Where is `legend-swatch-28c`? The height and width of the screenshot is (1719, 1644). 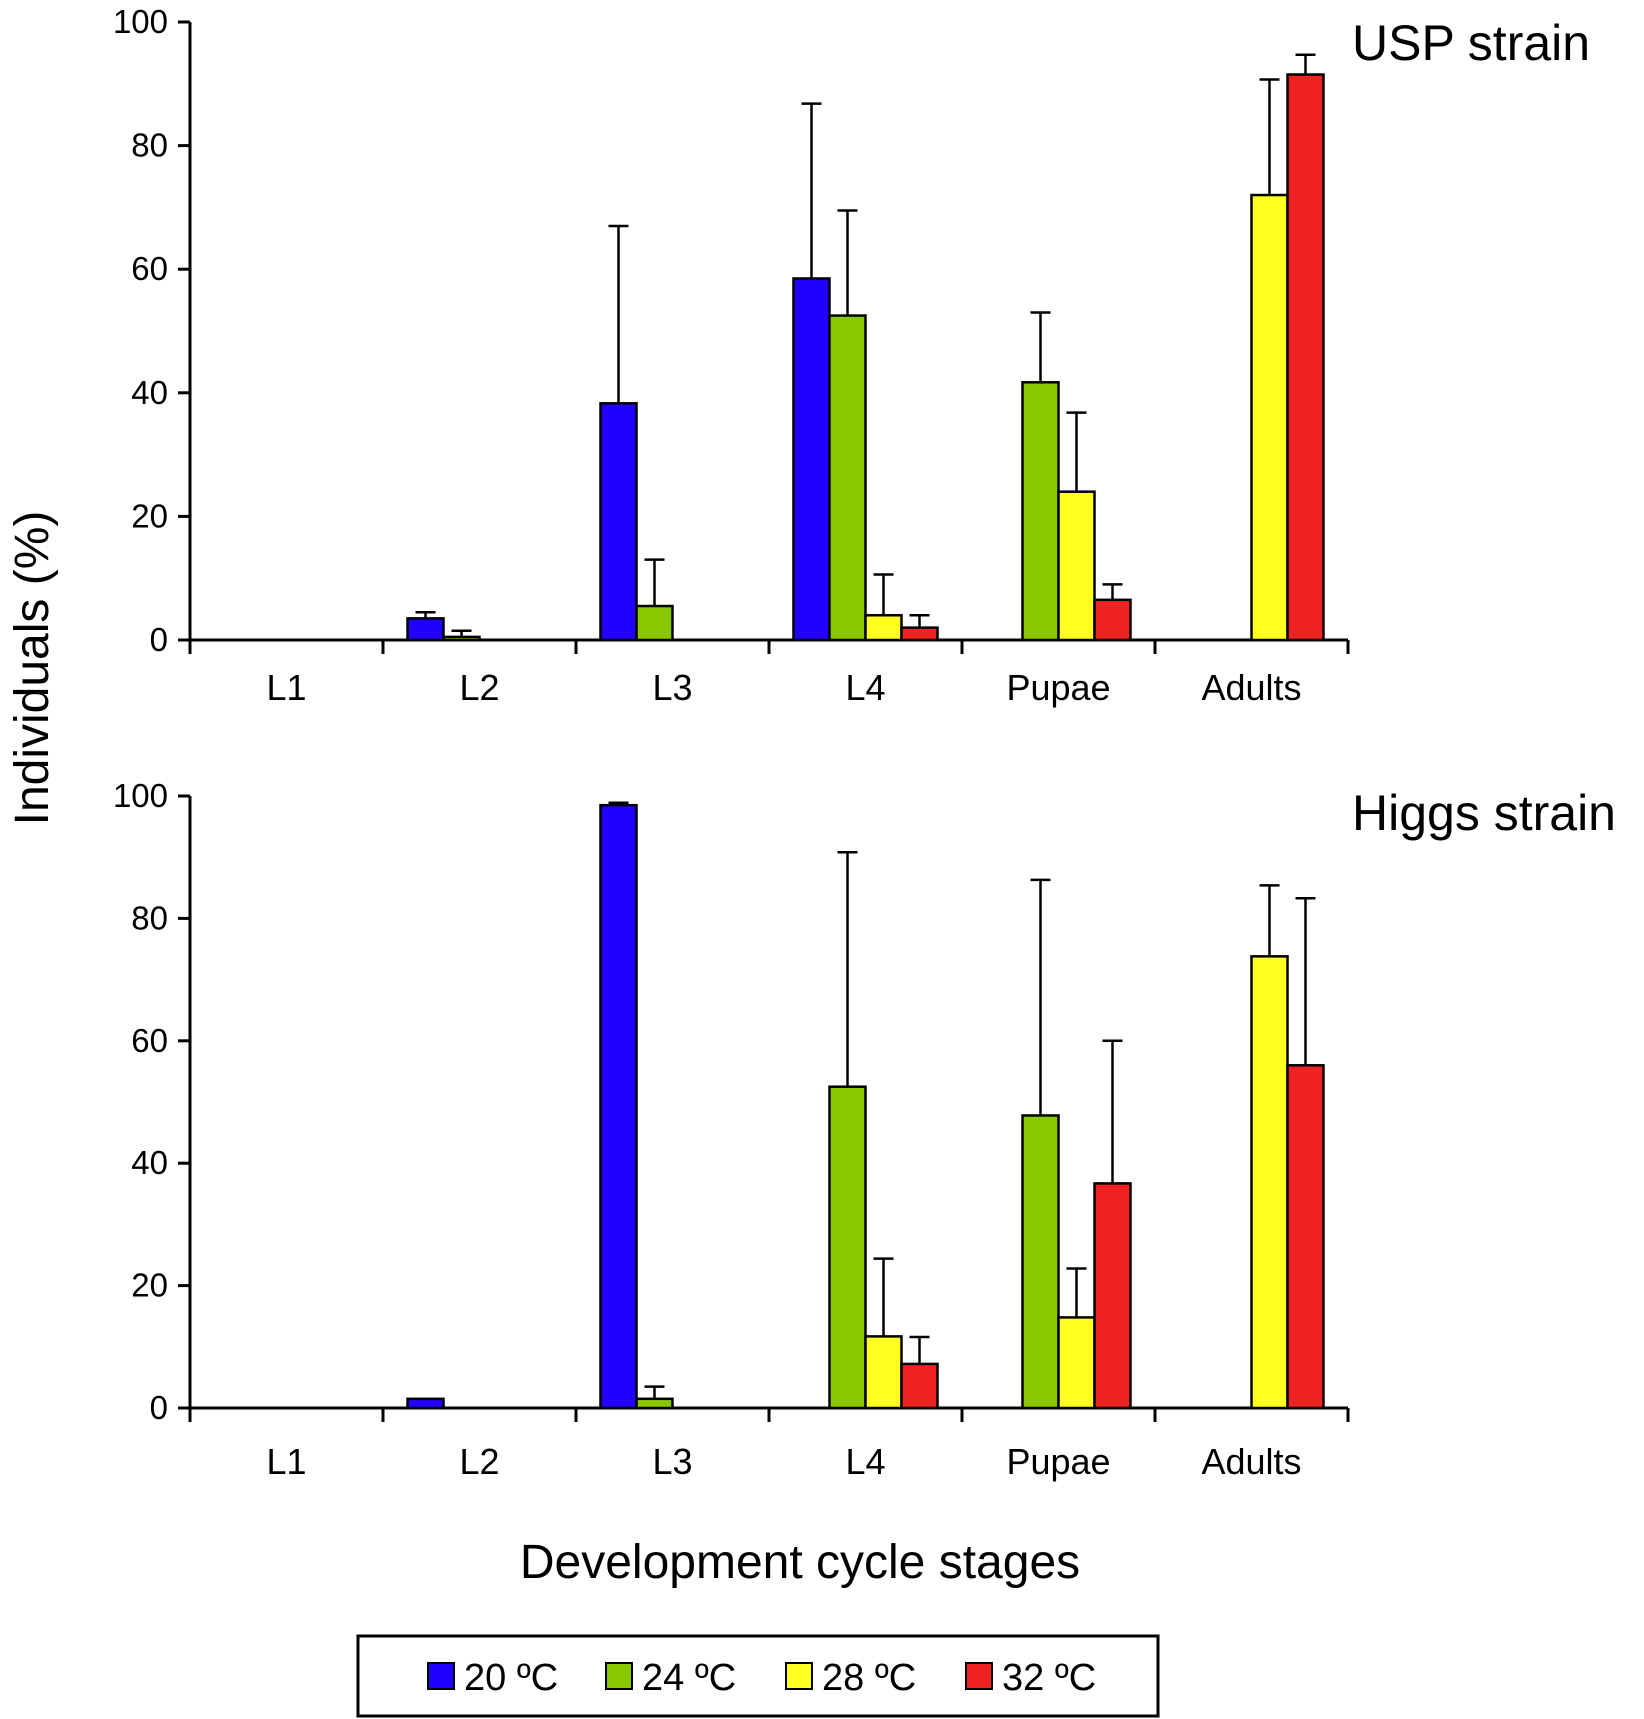
legend-swatch-28c is located at coordinates (799, 1676).